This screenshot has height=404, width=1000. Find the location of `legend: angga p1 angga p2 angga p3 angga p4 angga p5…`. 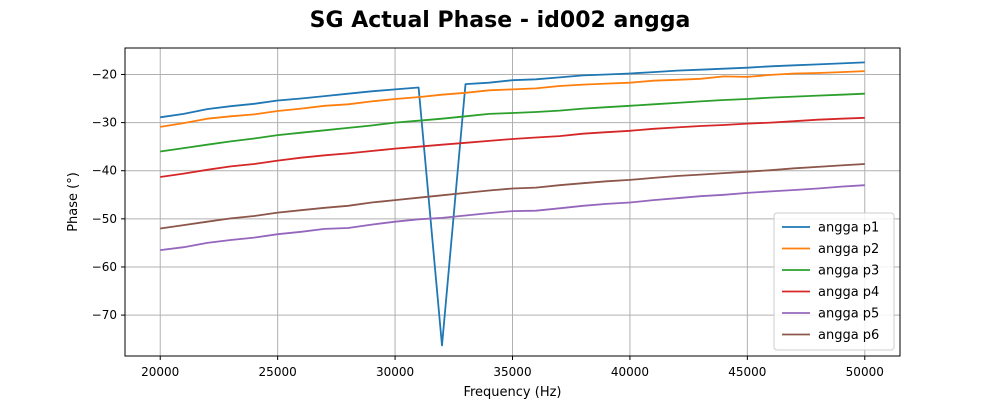

legend: angga p1 angga p2 angga p3 angga p4 angga p5… is located at coordinates (834, 281).